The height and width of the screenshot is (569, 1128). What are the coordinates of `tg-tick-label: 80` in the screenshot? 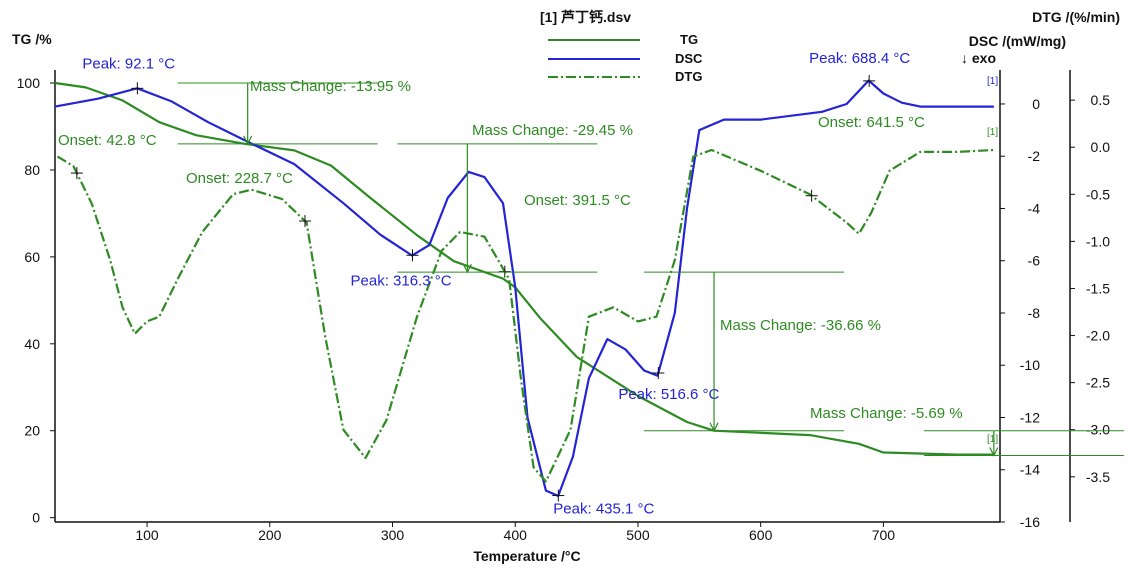 It's located at (32, 170).